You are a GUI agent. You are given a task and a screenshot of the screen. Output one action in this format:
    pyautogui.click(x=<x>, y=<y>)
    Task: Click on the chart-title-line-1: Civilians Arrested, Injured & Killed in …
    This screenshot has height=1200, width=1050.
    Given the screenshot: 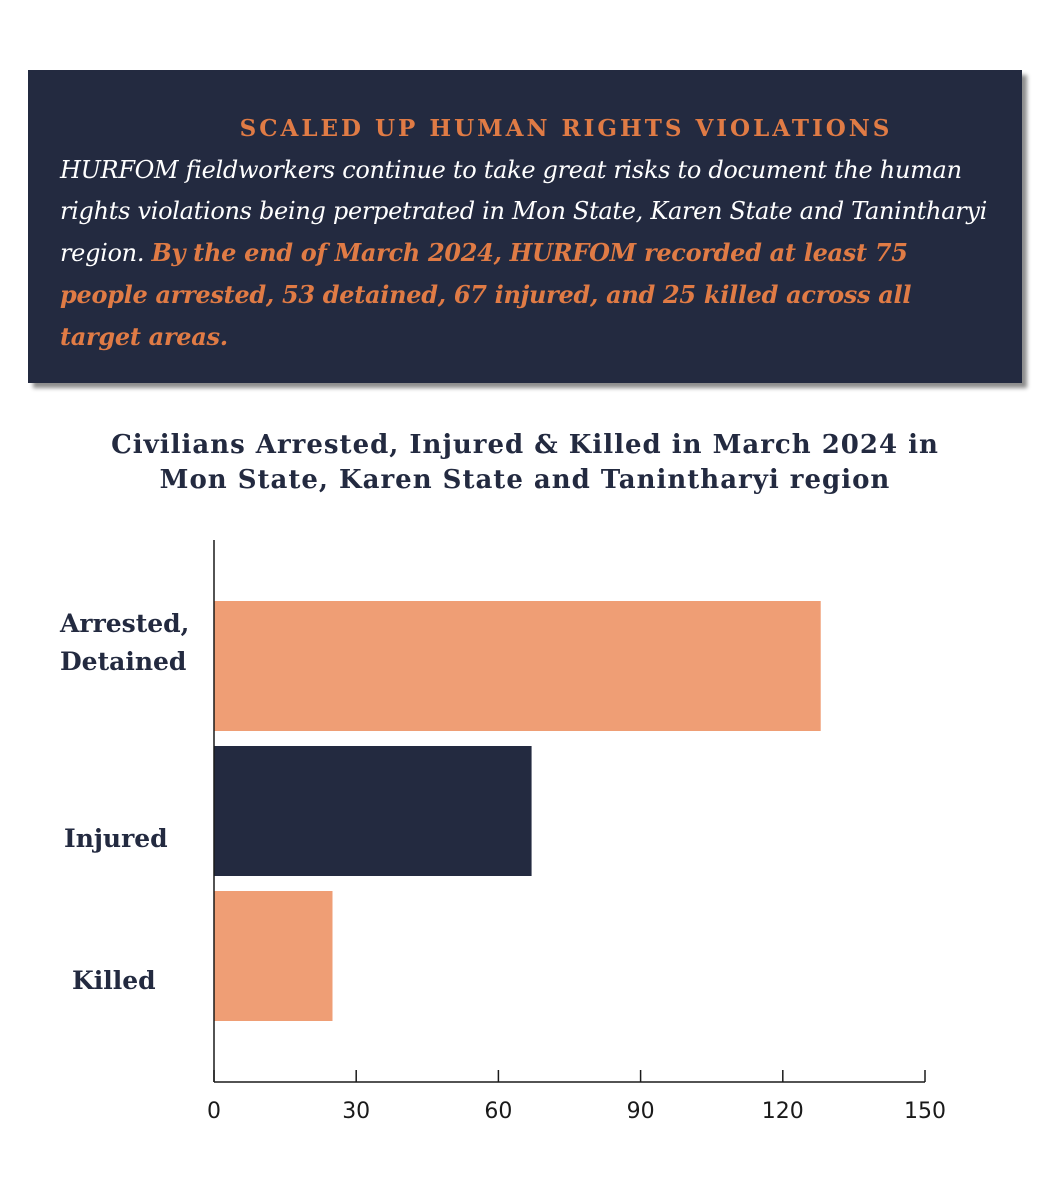 What is the action you would take?
    pyautogui.click(x=525, y=445)
    